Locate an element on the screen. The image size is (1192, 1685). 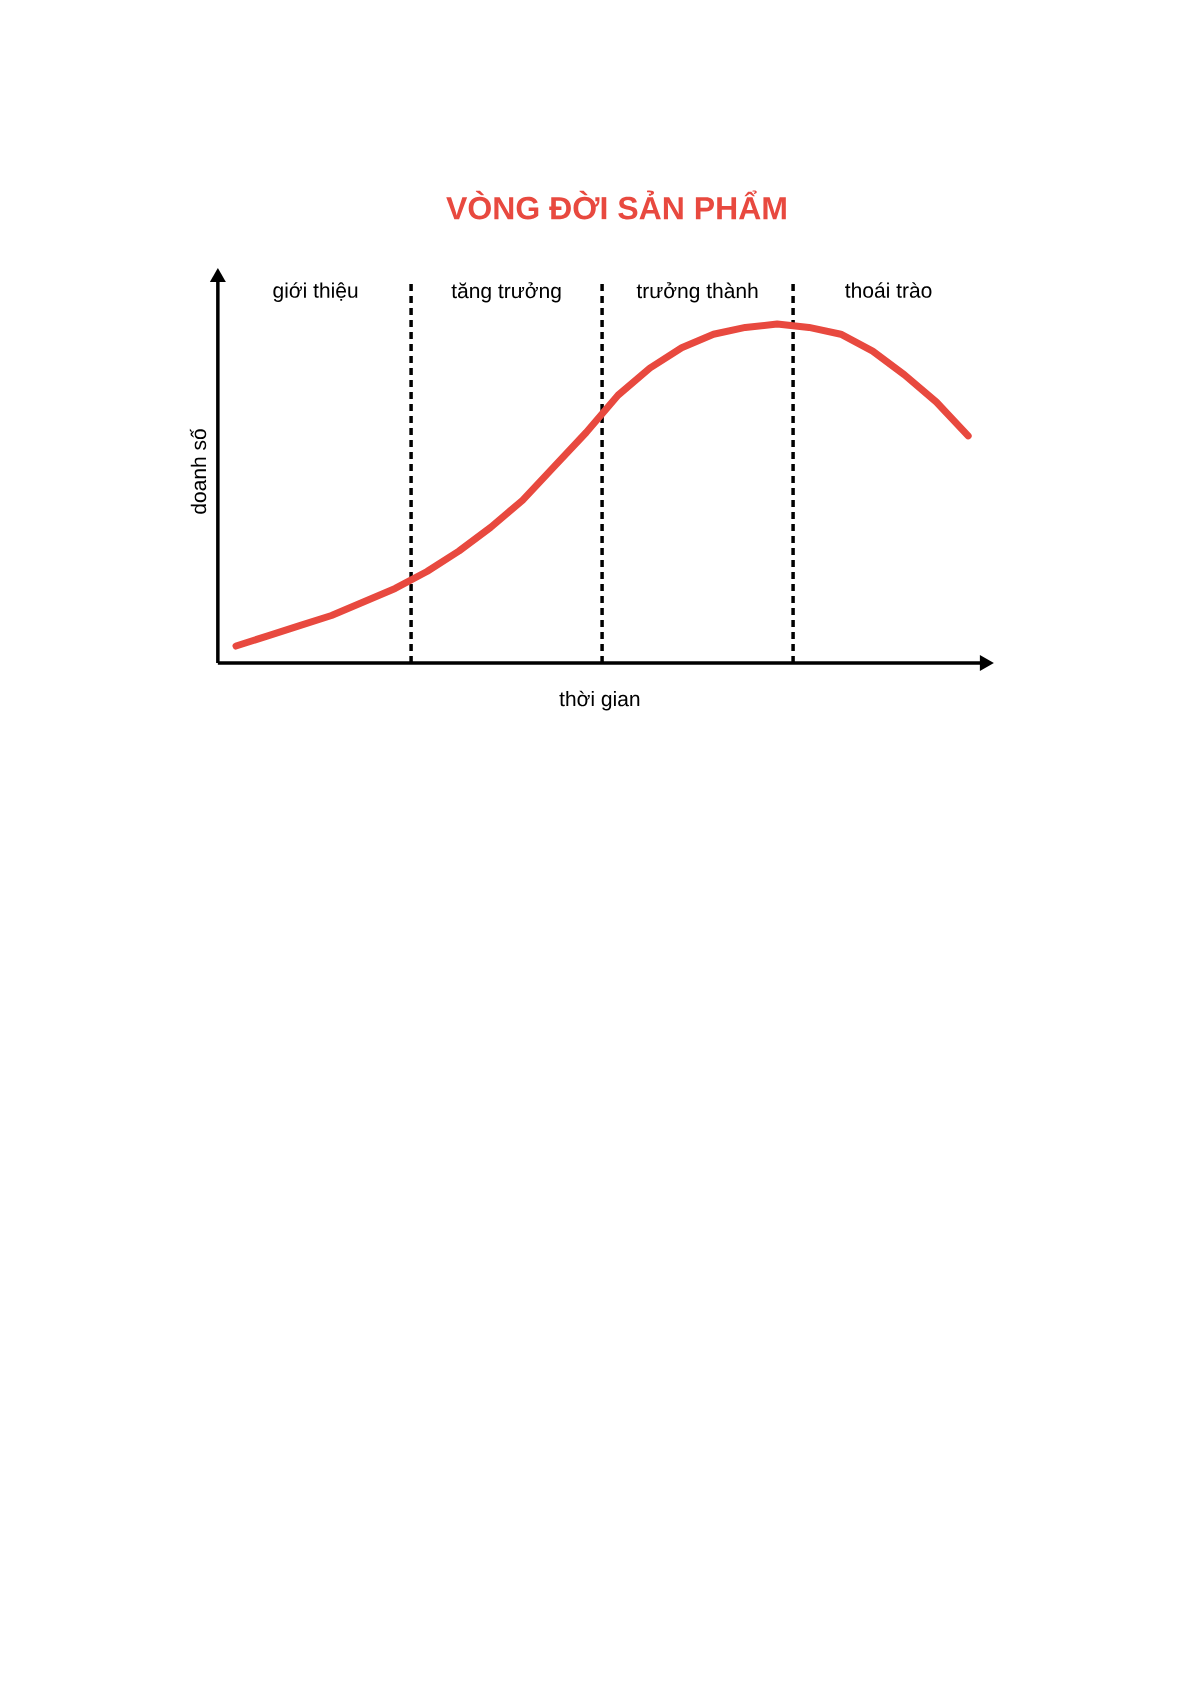
y-axis-title: doanh số is located at coordinates (198, 471).